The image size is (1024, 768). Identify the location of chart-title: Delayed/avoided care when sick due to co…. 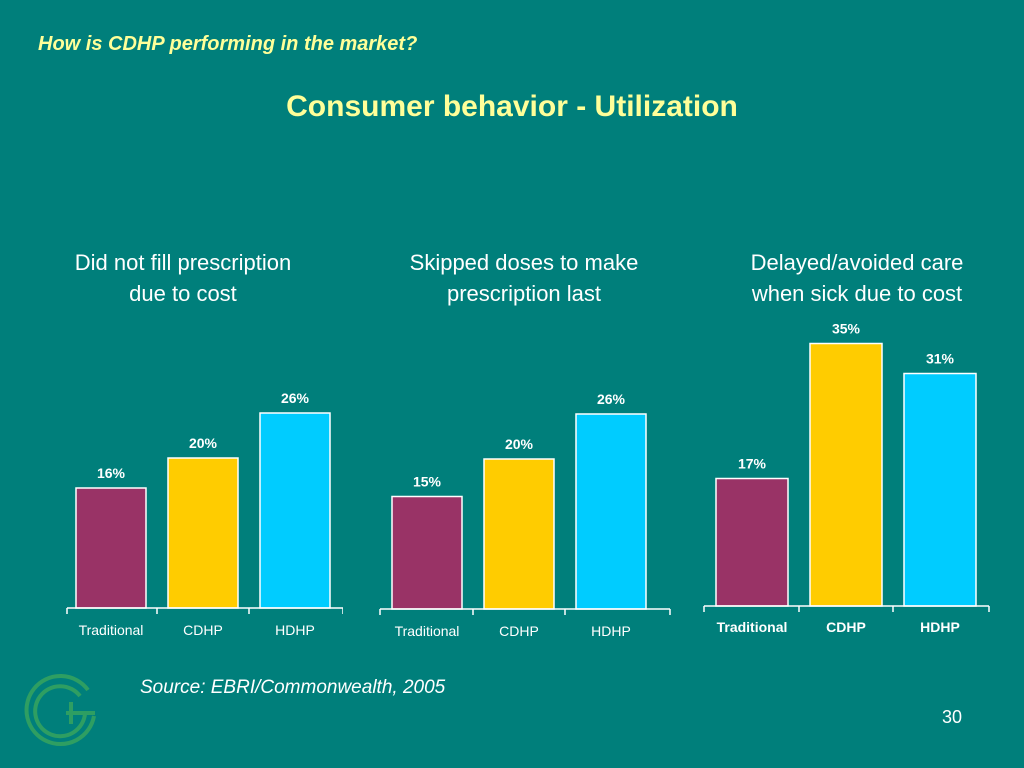
(857, 278).